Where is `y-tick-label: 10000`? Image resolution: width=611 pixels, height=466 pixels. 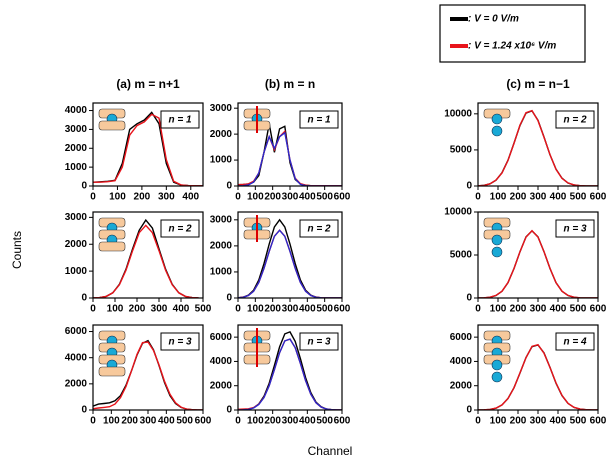
y-tick-label: 10000 is located at coordinates (458, 212).